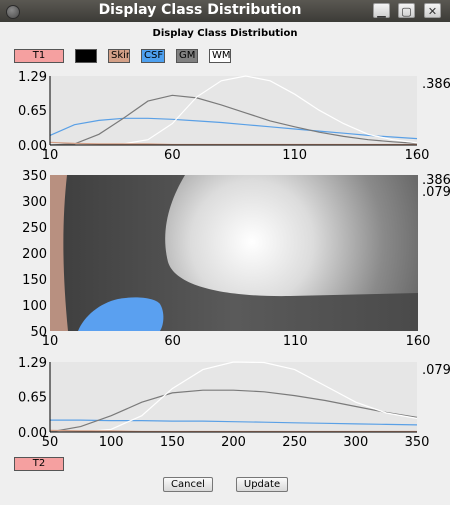  What do you see at coordinates (294, 442) in the screenshot?
I see `bottom-x-tick-label: 250` at bounding box center [294, 442].